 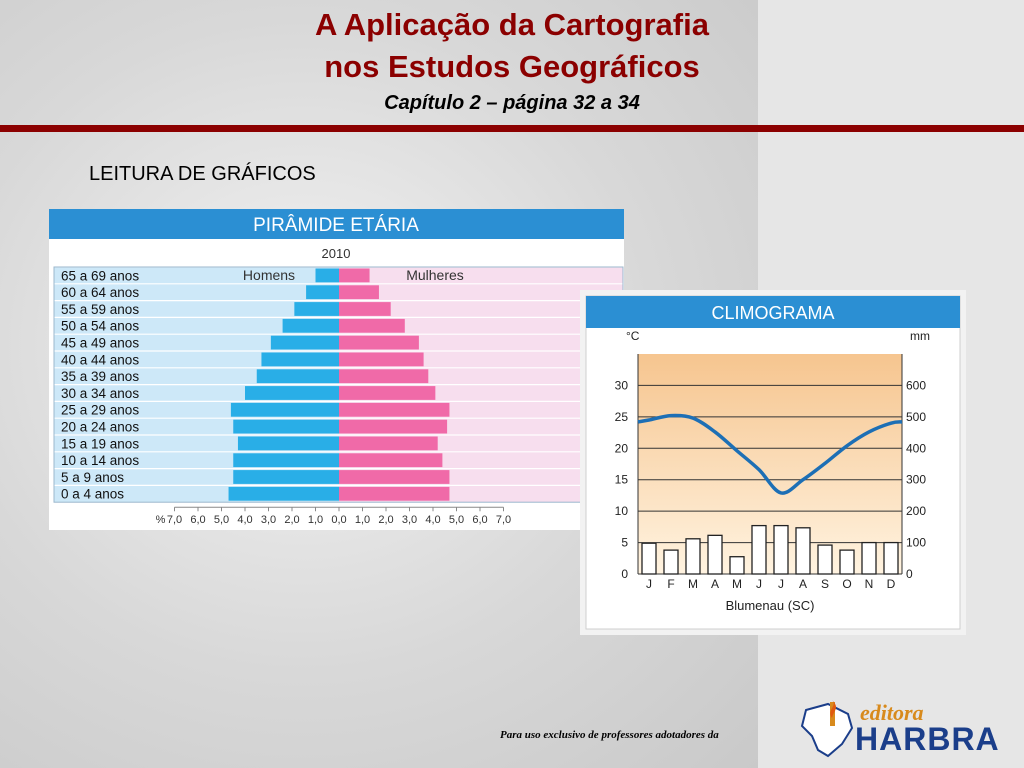 I want to click on climograma-title: CLIMOGRAMA, so click(x=772, y=313).